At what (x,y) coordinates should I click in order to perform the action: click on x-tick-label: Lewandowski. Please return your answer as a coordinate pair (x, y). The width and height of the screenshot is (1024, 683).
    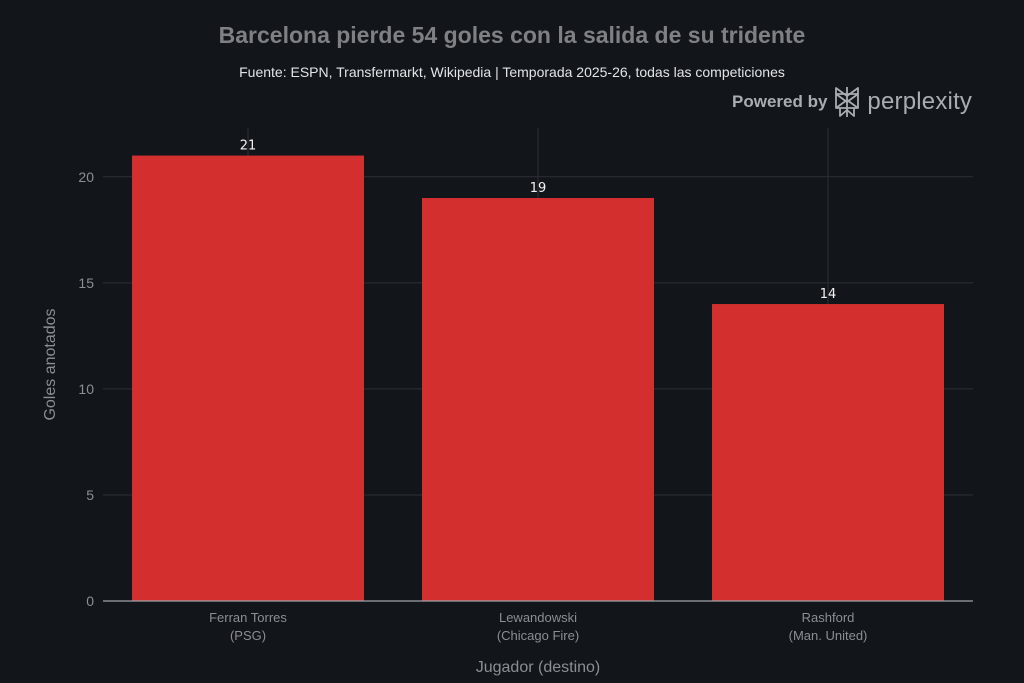
    Looking at the image, I should click on (538, 617).